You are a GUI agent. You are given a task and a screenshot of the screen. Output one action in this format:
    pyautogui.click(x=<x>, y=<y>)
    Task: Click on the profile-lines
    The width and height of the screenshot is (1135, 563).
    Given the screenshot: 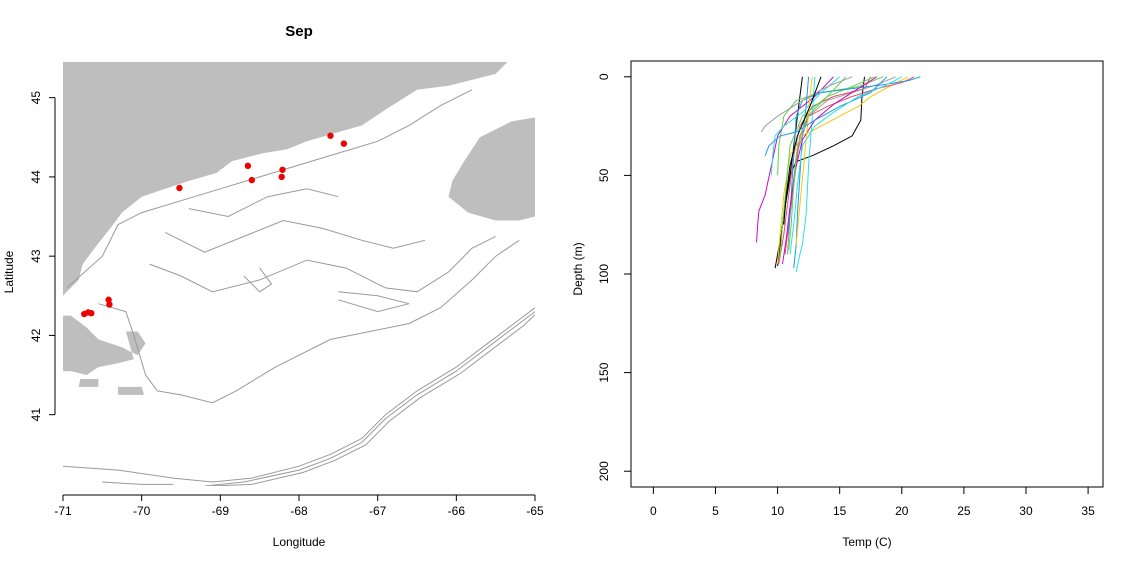 What is the action you would take?
    pyautogui.click(x=838, y=174)
    